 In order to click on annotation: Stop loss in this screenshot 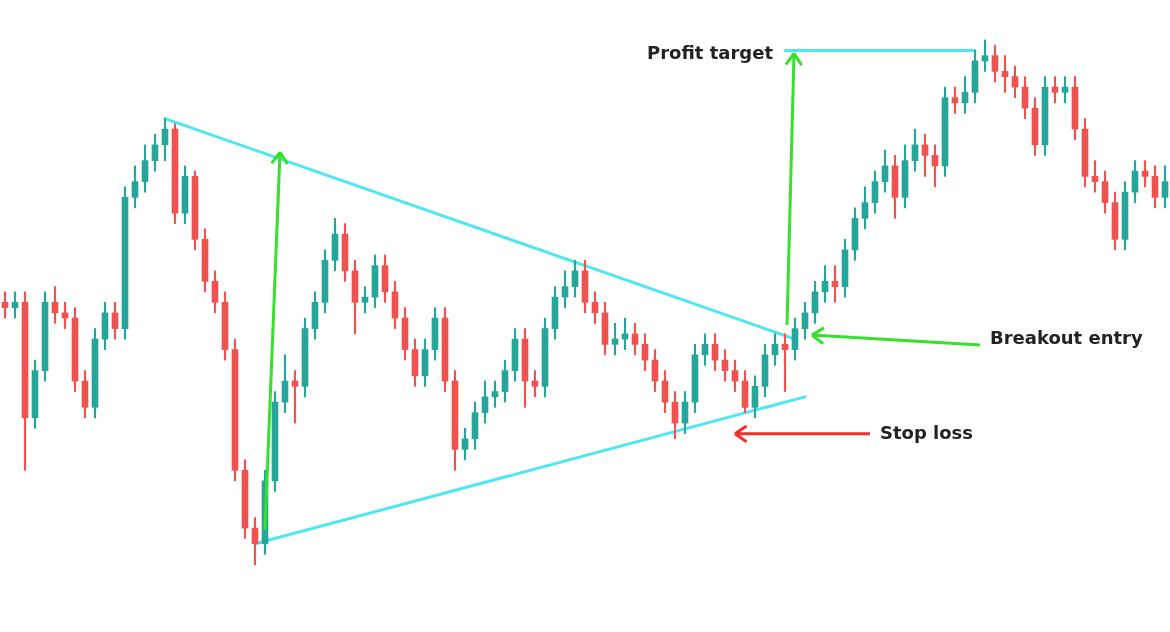, I will do `click(927, 432)`.